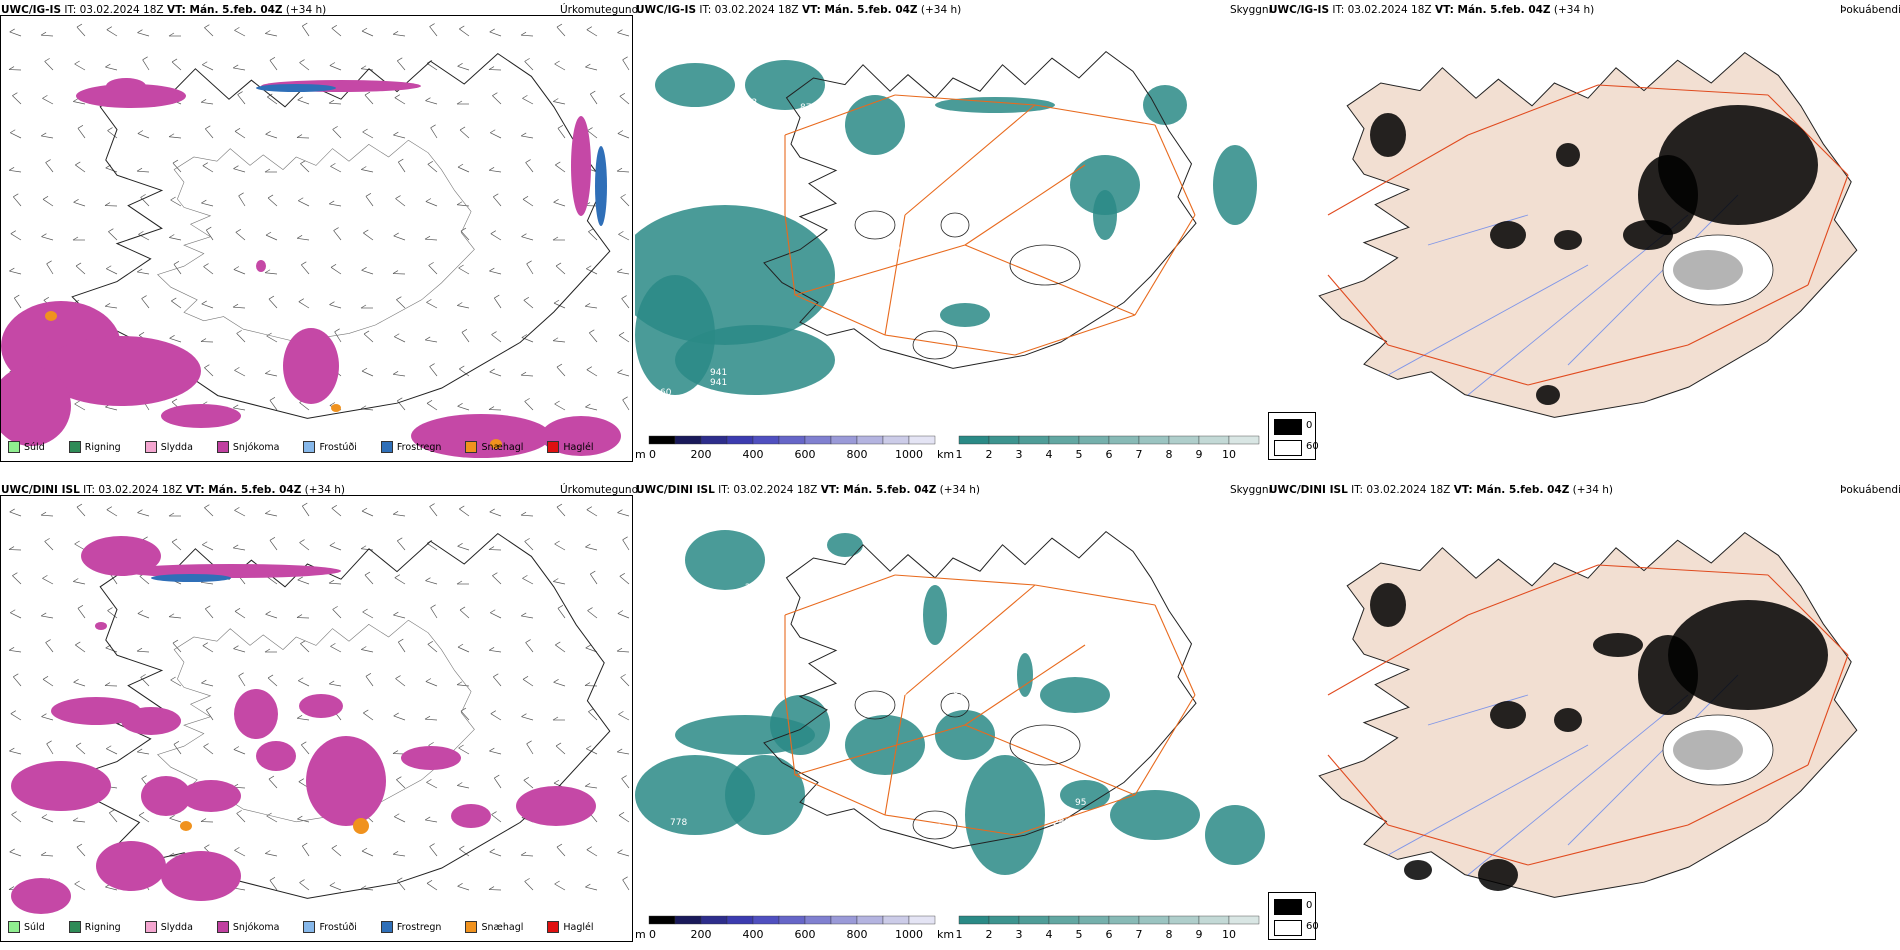 This screenshot has width=1900, height=950. Describe the element at coordinates (319, 708) in the screenshot. I see `precip-map` at that location.